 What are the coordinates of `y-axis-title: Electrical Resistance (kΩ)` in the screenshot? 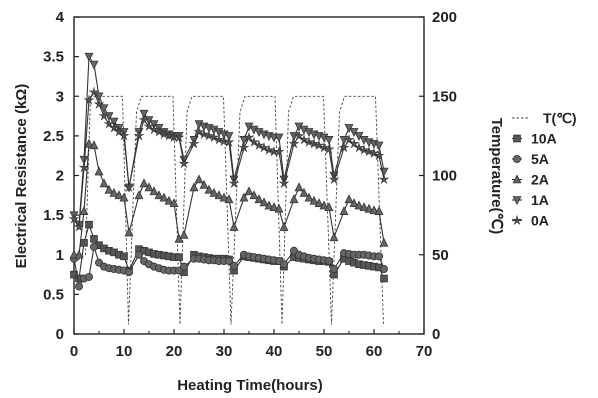 It's located at (21, 176).